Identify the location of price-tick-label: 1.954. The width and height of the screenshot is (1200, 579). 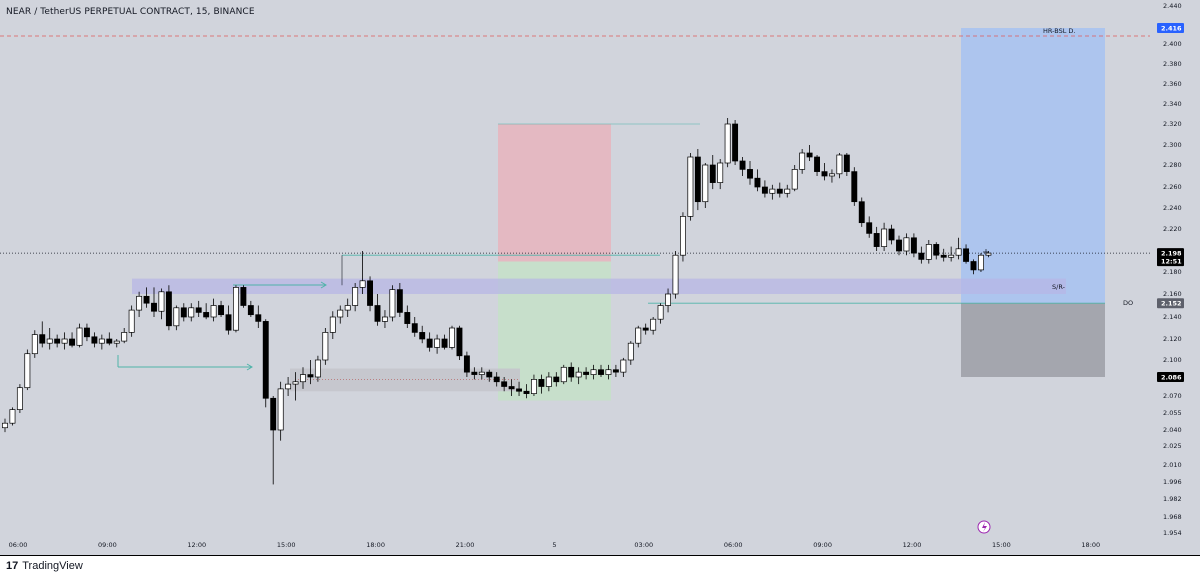
(1172, 533).